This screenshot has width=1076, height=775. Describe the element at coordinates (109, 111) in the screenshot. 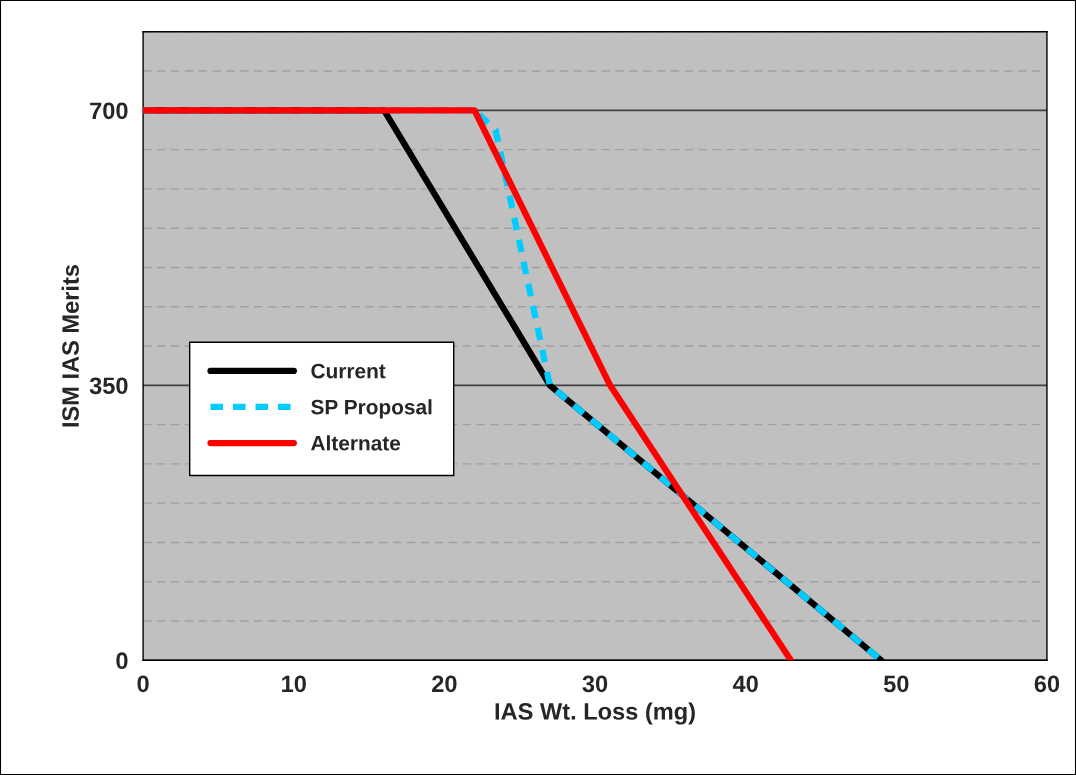

I see `y-tick-label: 700` at that location.